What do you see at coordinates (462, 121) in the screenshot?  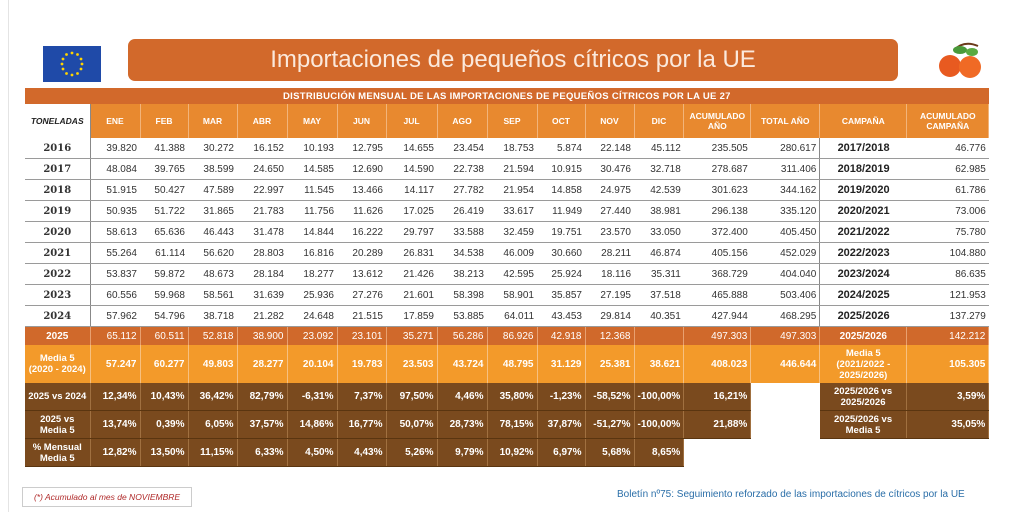 I see `table-cell: AGO` at bounding box center [462, 121].